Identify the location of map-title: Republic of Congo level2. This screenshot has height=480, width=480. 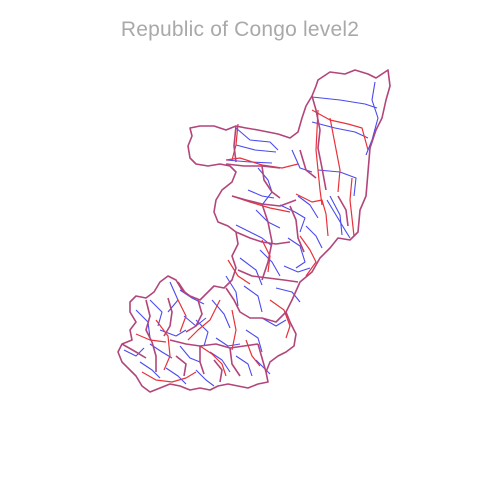
(240, 29).